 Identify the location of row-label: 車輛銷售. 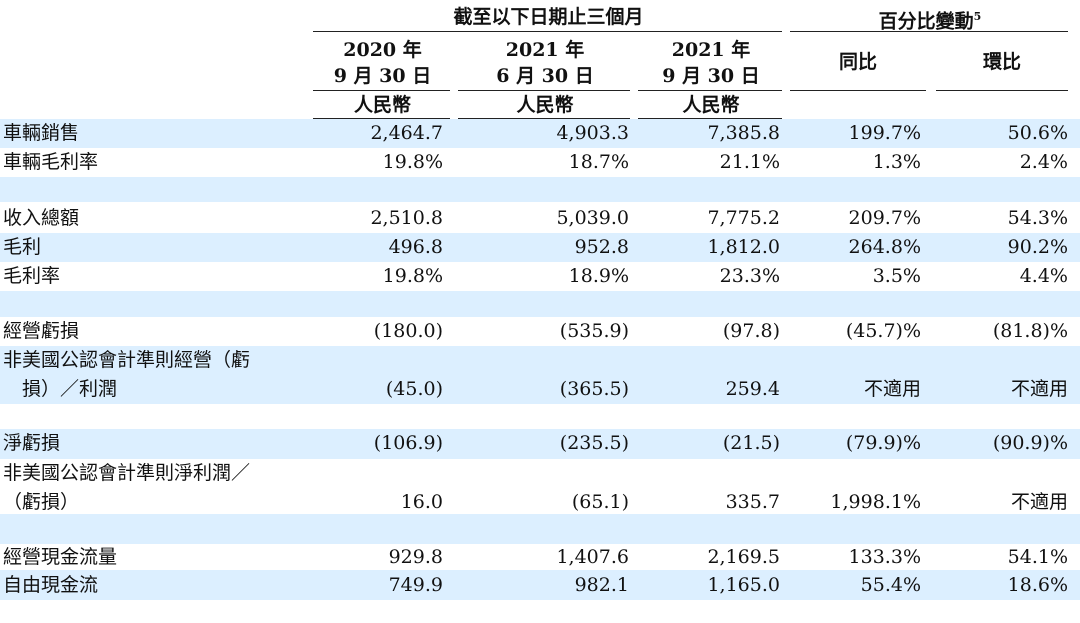
(41, 133).